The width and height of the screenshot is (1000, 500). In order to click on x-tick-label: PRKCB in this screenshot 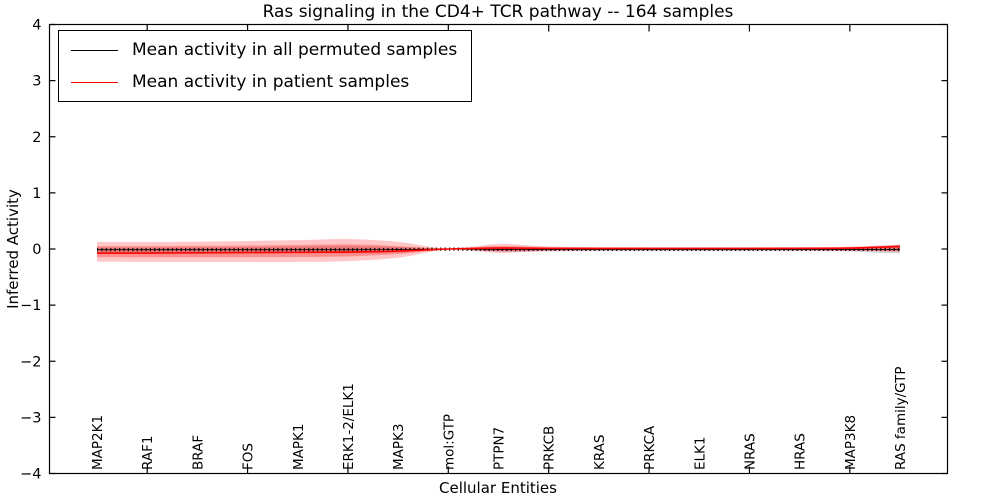, I will do `click(550, 448)`.